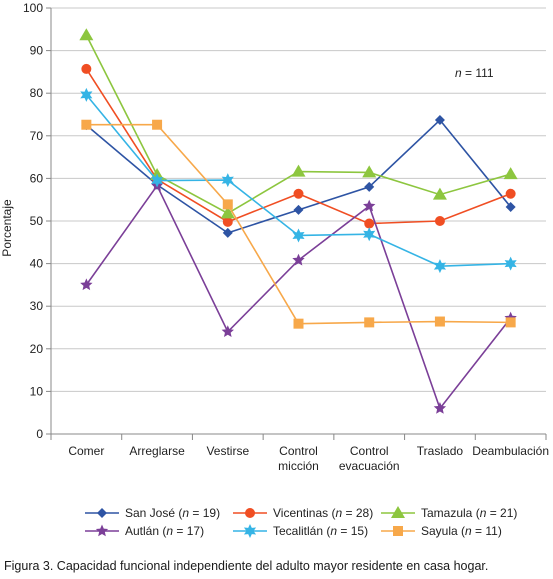  What do you see at coordinates (37, 178) in the screenshot?
I see `y-tick-label: 60` at bounding box center [37, 178].